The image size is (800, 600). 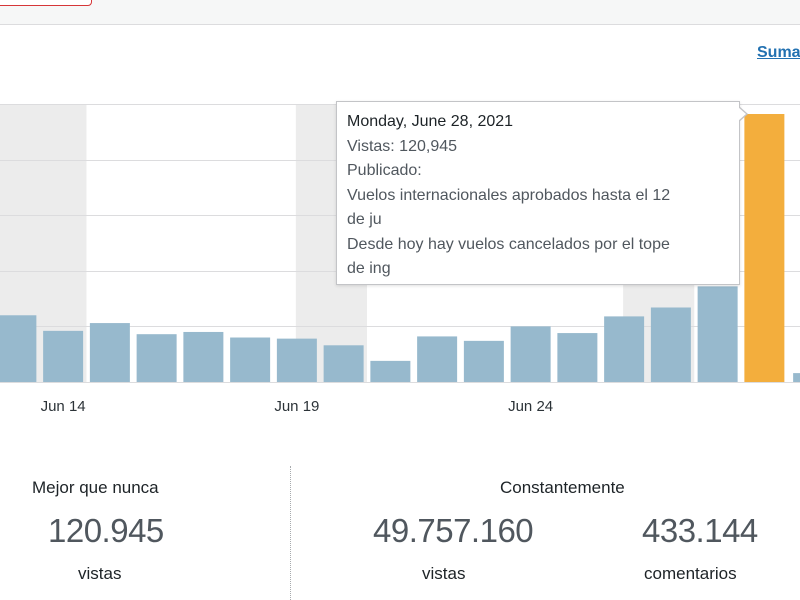 I want to click on top-toolbar, so click(x=400, y=12).